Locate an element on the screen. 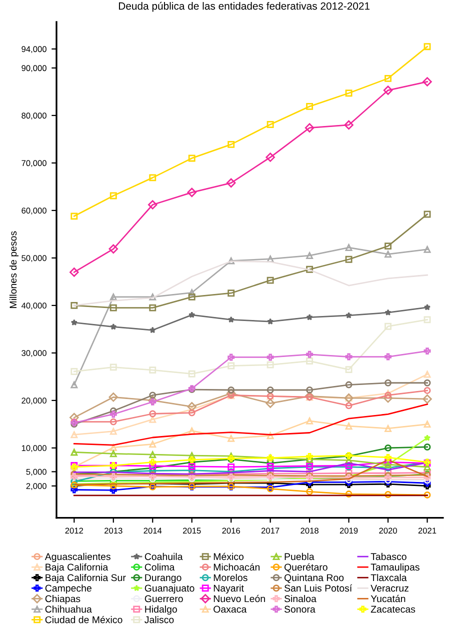 The image size is (452, 644). legend-label: Puebla is located at coordinates (299, 556).